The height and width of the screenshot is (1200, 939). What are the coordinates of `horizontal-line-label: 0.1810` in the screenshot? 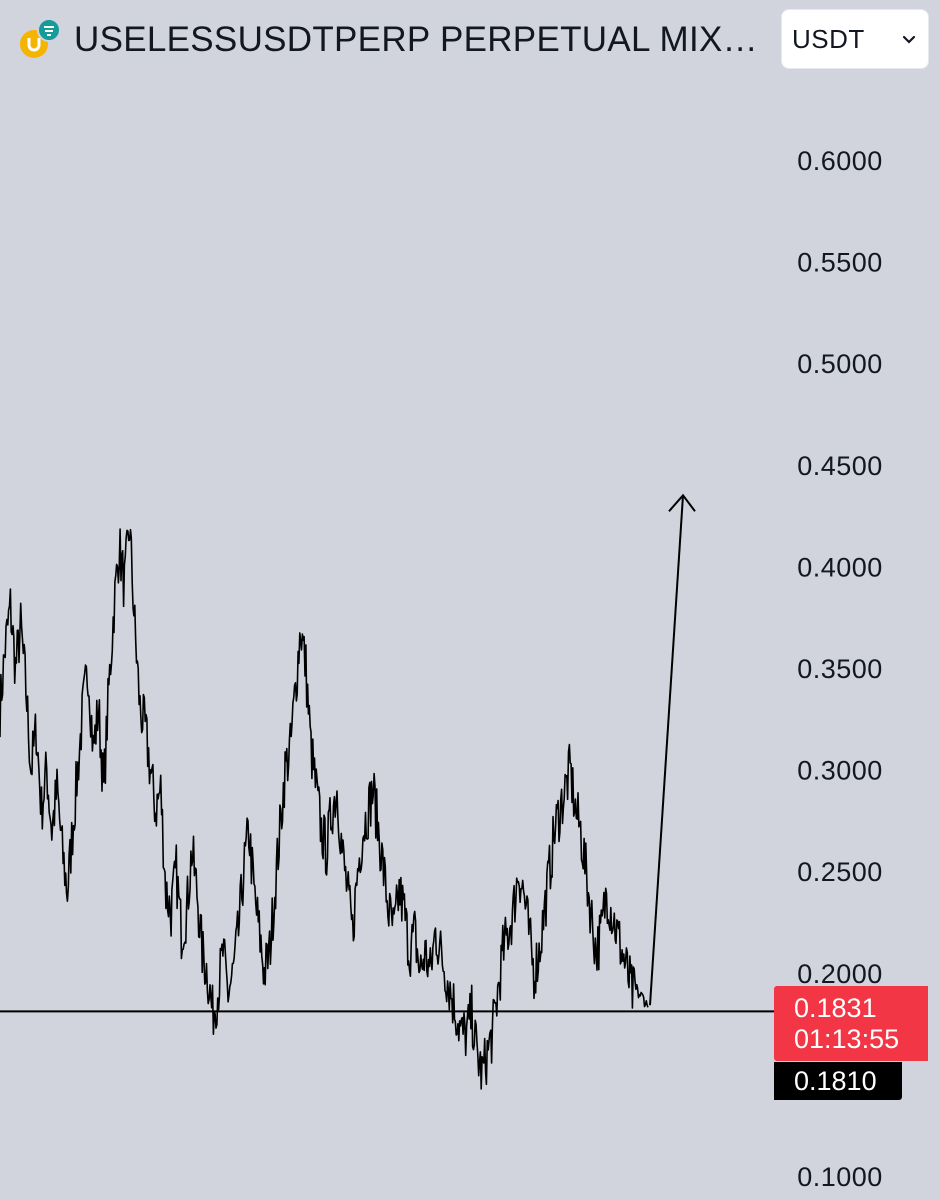 It's located at (838, 1081).